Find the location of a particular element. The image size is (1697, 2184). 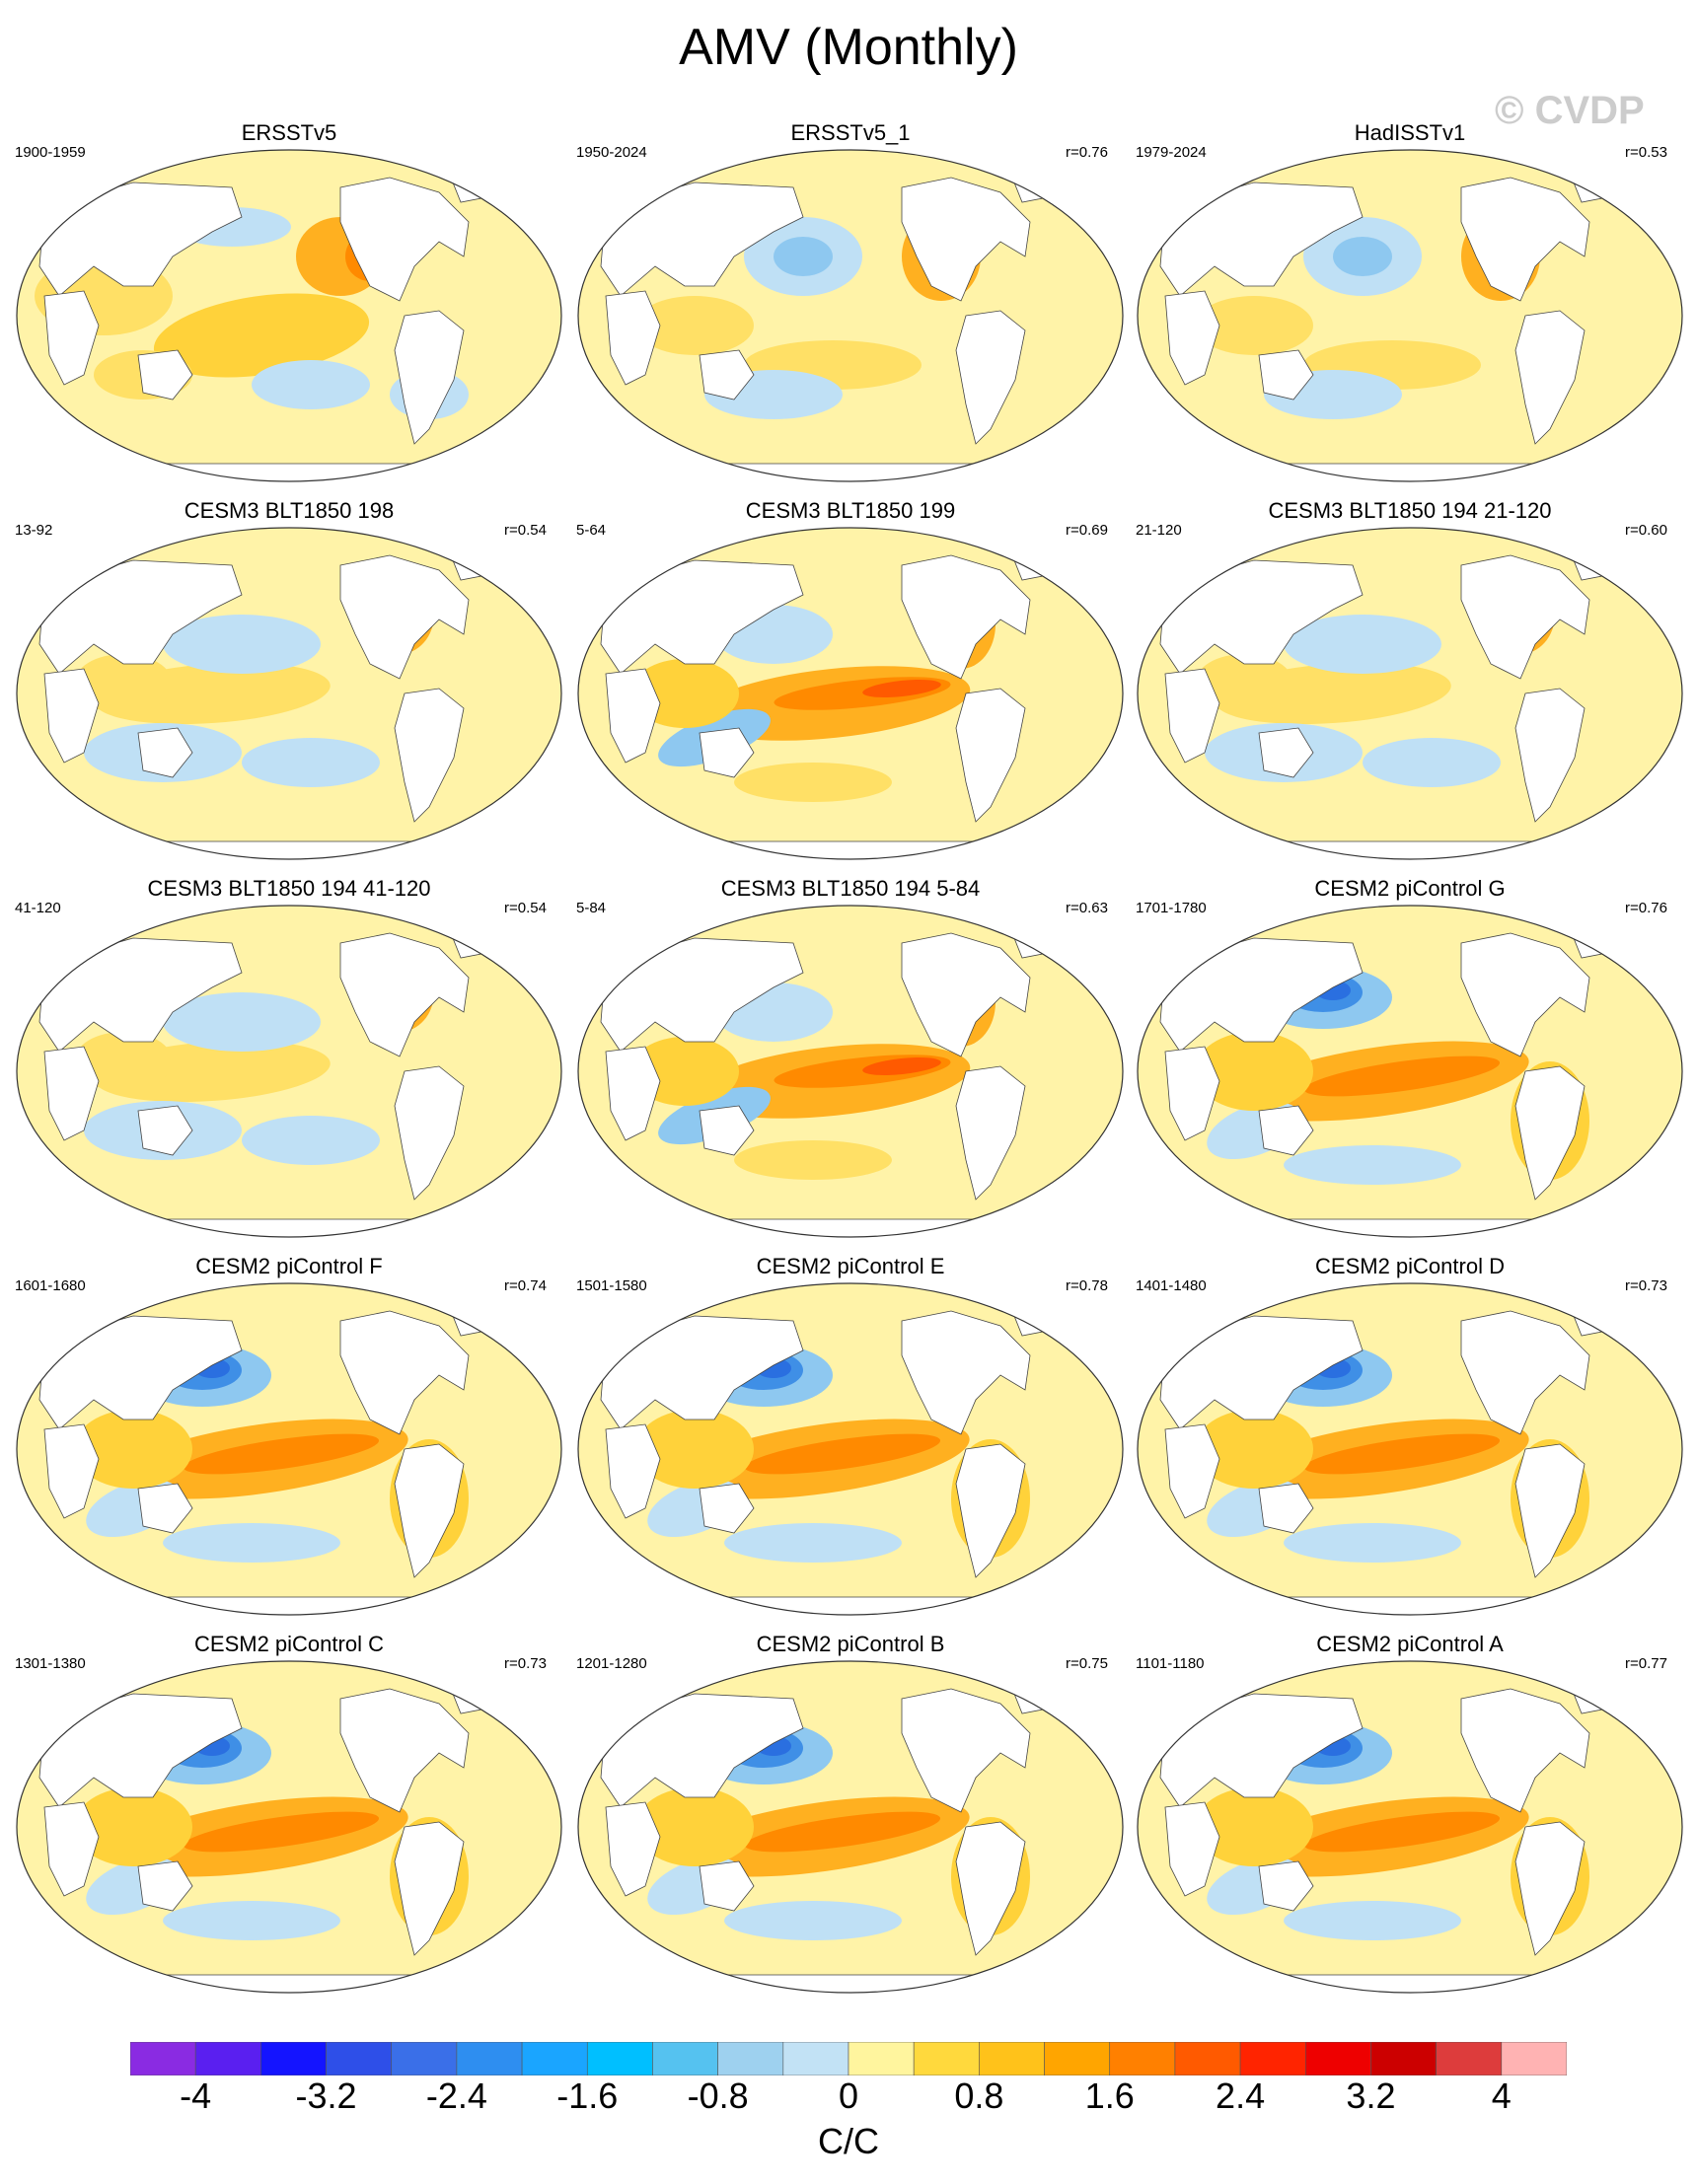

map-panel: CESM3 BLT1850 198 13-92 r=0.54 is located at coordinates (296, 679).